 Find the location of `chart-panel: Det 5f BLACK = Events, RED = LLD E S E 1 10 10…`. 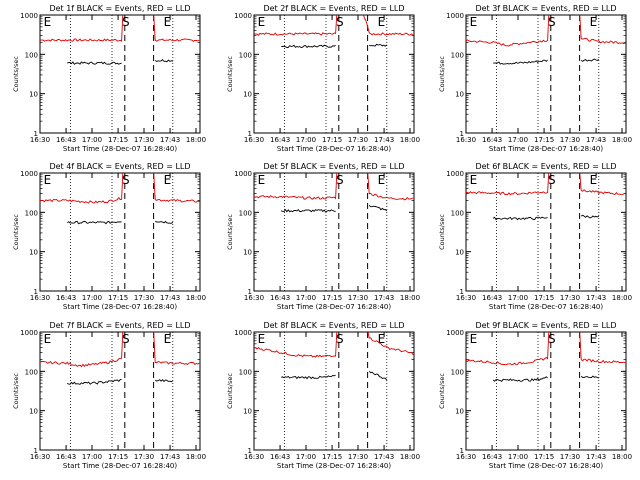

chart-panel: Det 5f BLACK = Events, RED = LLD E S E 1 10 10… is located at coordinates (323, 236).